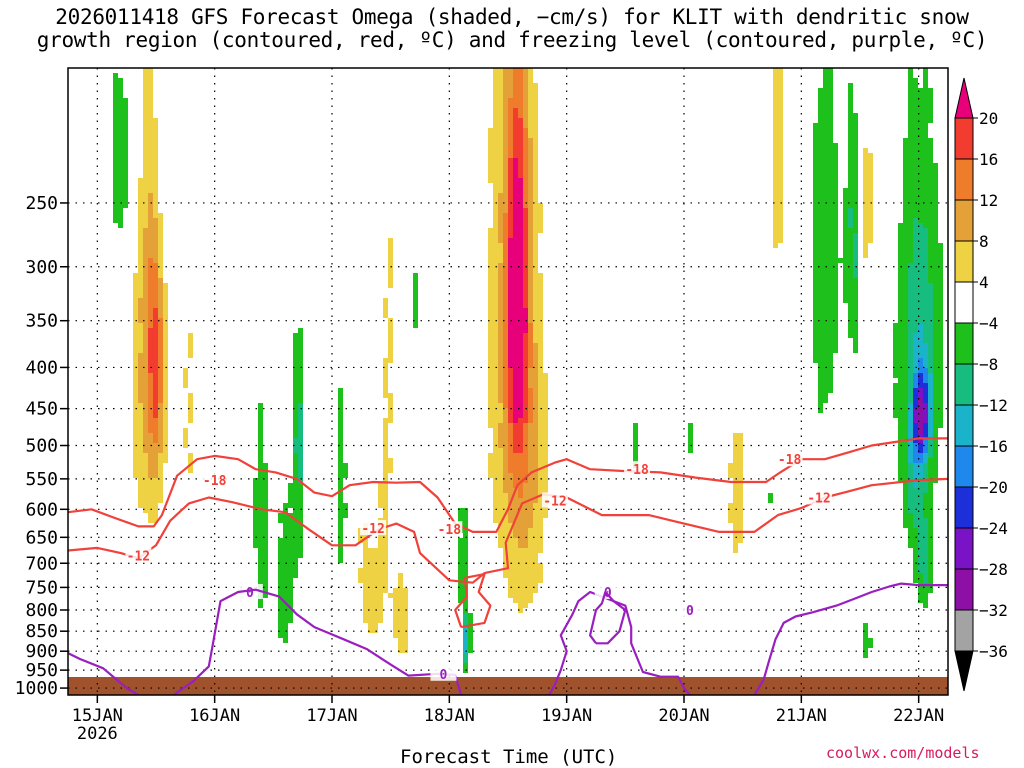 This screenshot has height=768, width=1024. Describe the element at coordinates (988, 118) in the screenshot. I see `colorbar-label: 20` at that location.